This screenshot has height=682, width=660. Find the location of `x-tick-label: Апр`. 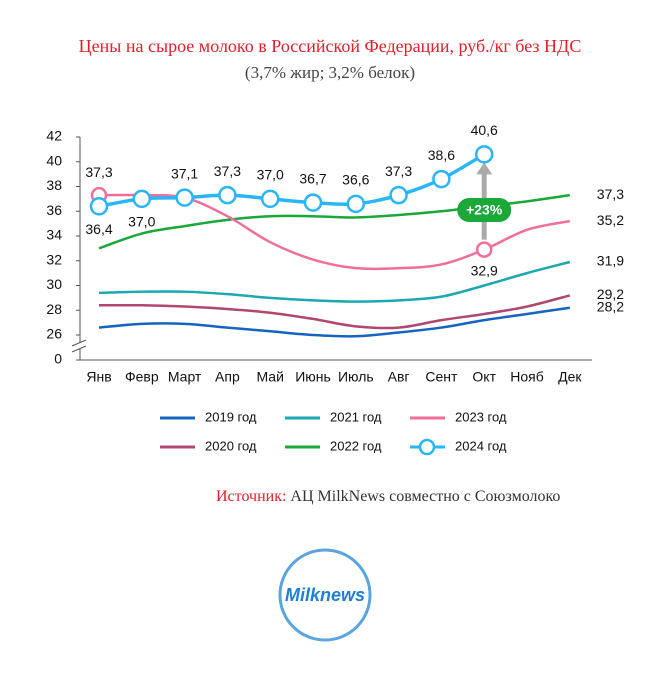

x-tick-label: Апр is located at coordinates (227, 377).